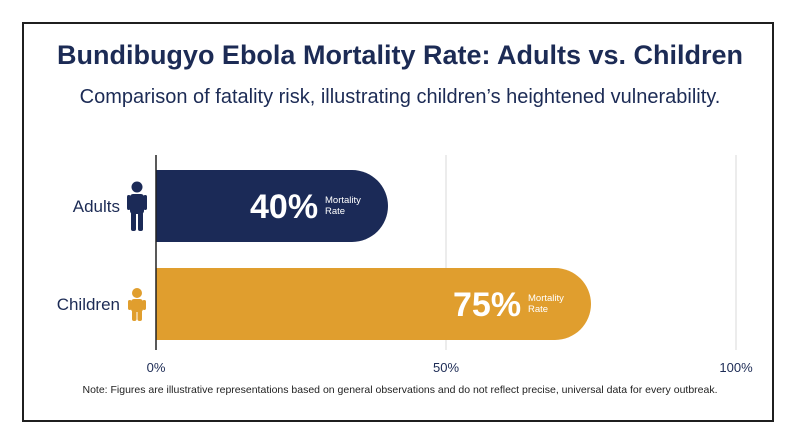 This screenshot has height=447, width=800. I want to click on data-label: 40%, so click(284, 207).